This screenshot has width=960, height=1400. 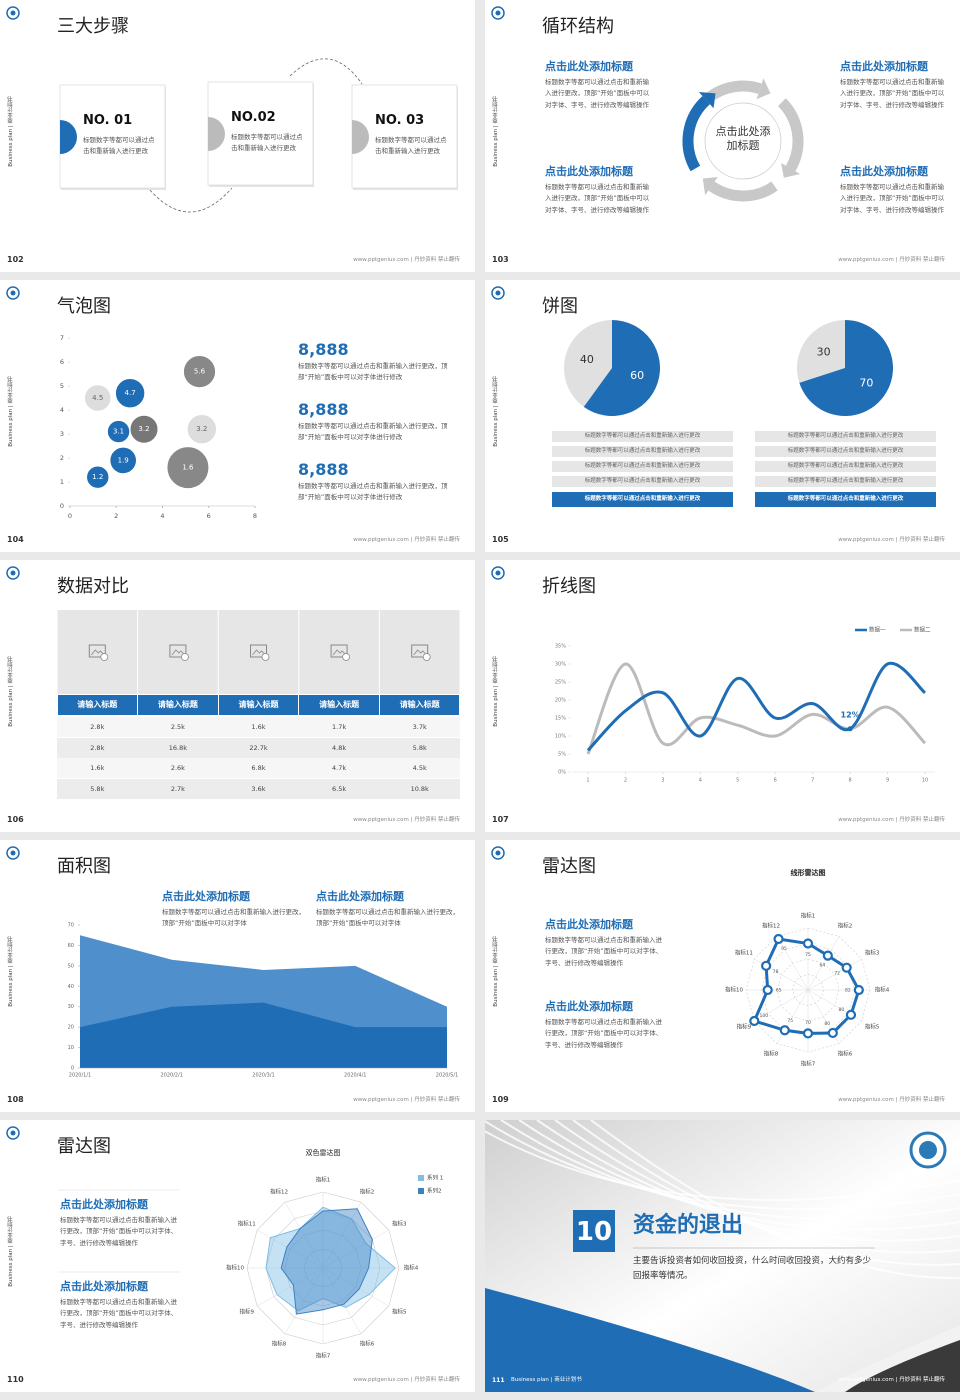 I want to click on y-tick-label: 10, so click(x=71, y=1048).